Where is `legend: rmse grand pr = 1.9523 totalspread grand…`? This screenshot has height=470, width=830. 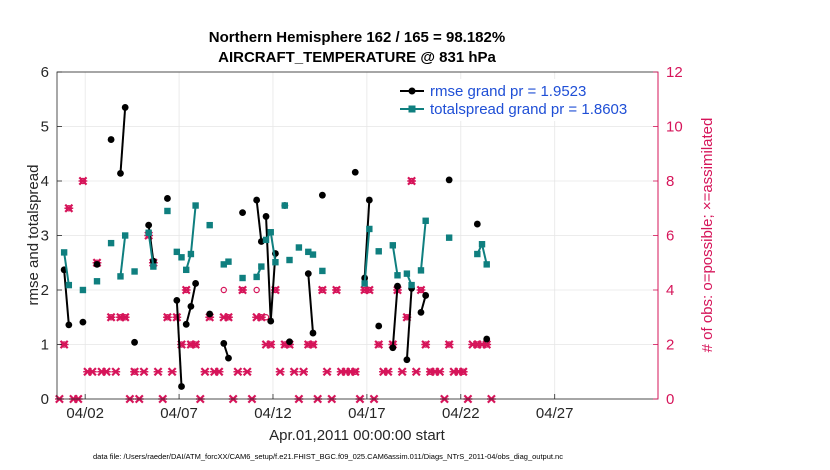 legend: rmse grand pr = 1.9523 totalspread grand… is located at coordinates (524, 100).